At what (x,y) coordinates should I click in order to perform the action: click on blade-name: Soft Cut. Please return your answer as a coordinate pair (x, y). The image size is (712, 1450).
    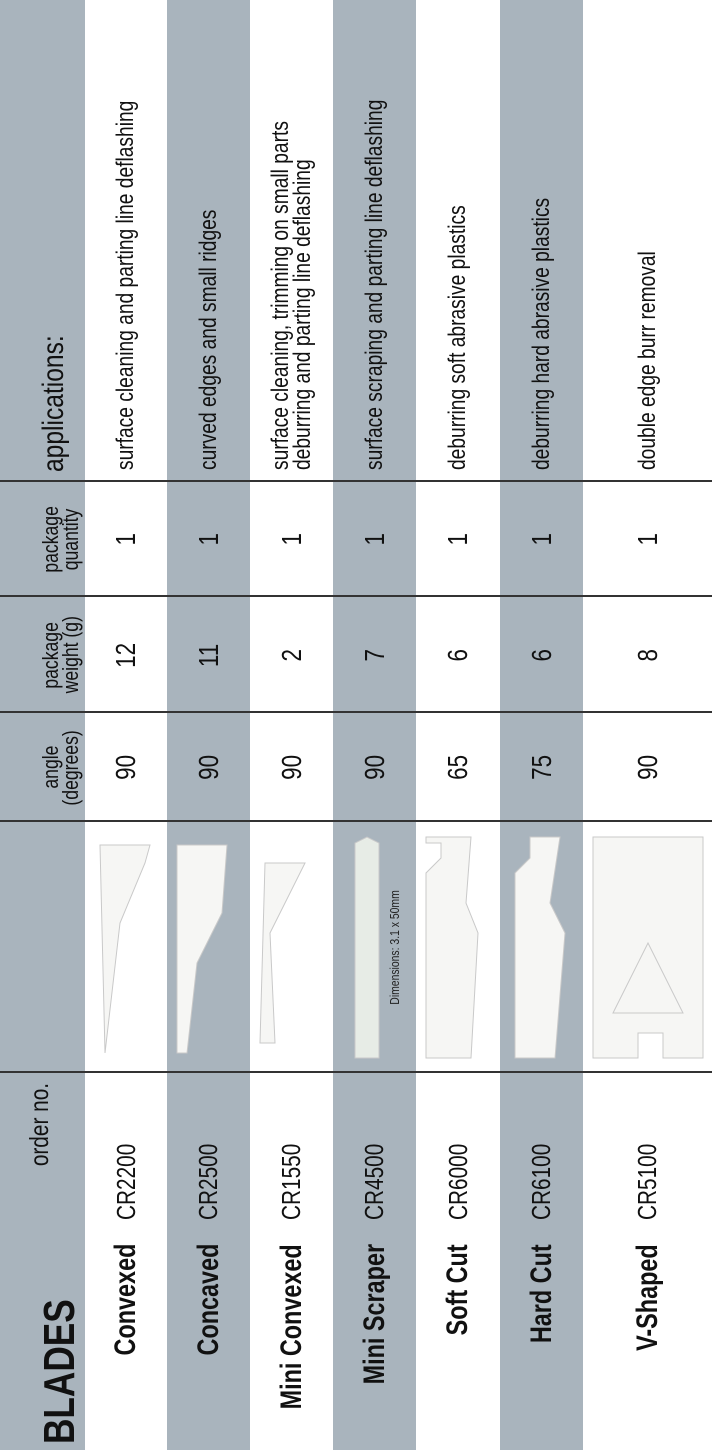
    Looking at the image, I should click on (457, 1289).